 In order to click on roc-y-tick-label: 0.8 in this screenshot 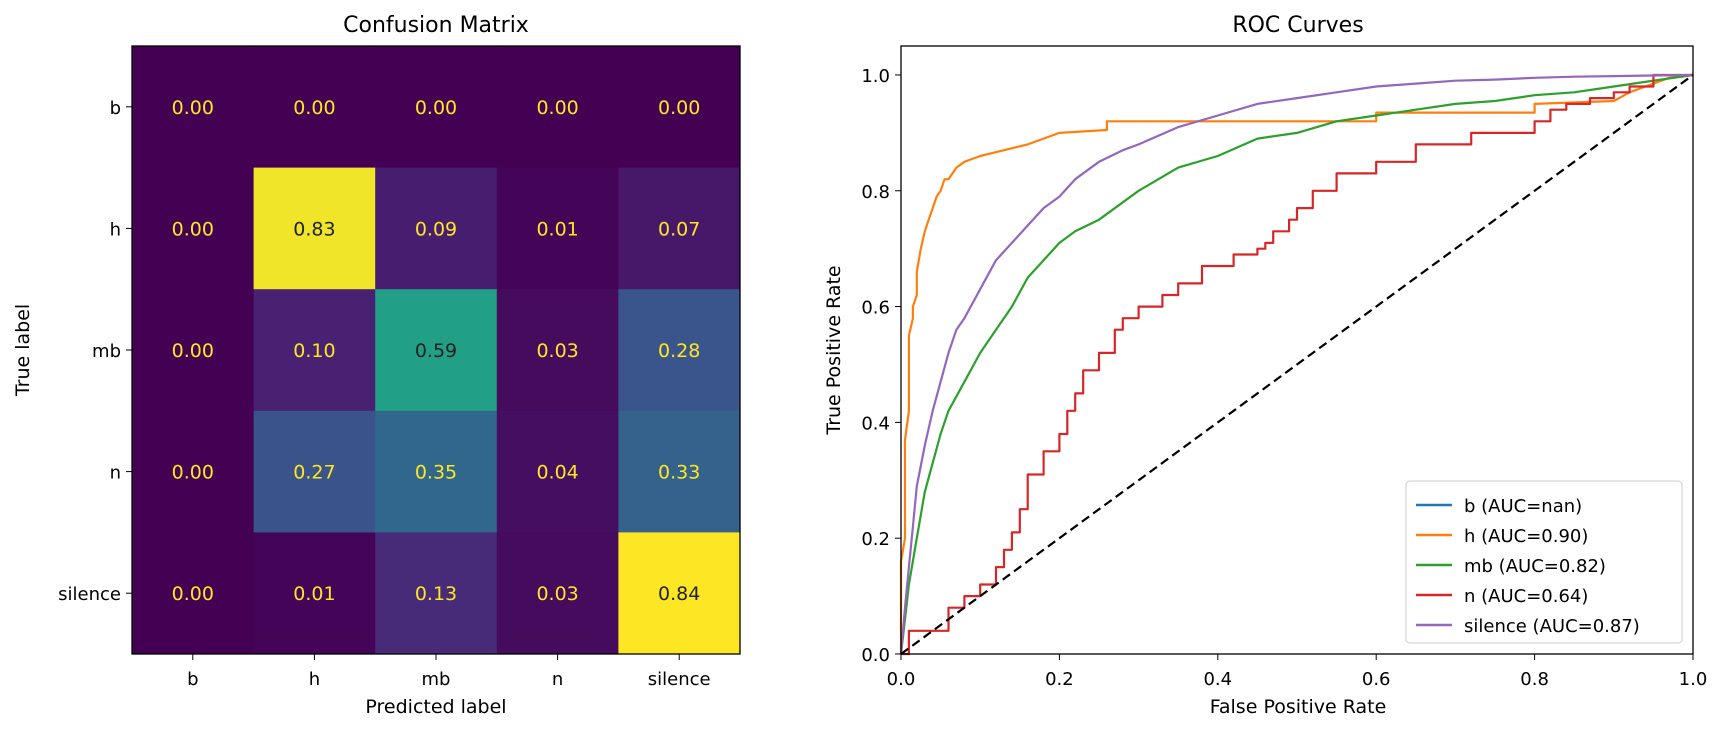, I will do `click(875, 192)`.